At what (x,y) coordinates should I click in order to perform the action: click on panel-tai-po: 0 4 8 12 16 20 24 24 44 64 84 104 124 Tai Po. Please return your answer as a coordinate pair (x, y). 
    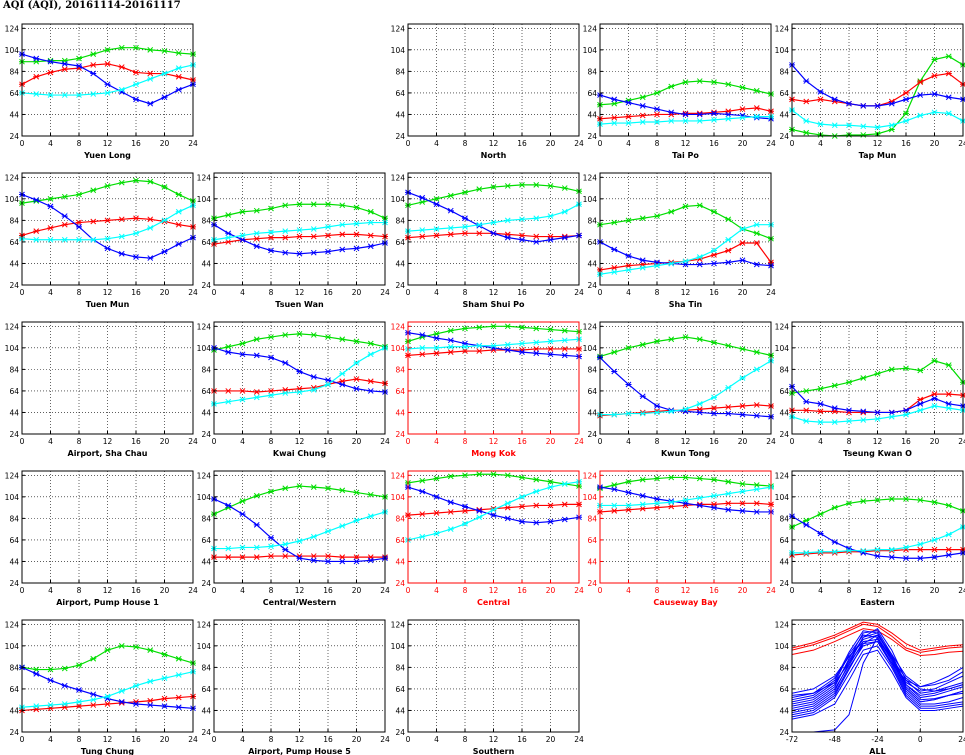
    Looking at the image, I should click on (679, 91).